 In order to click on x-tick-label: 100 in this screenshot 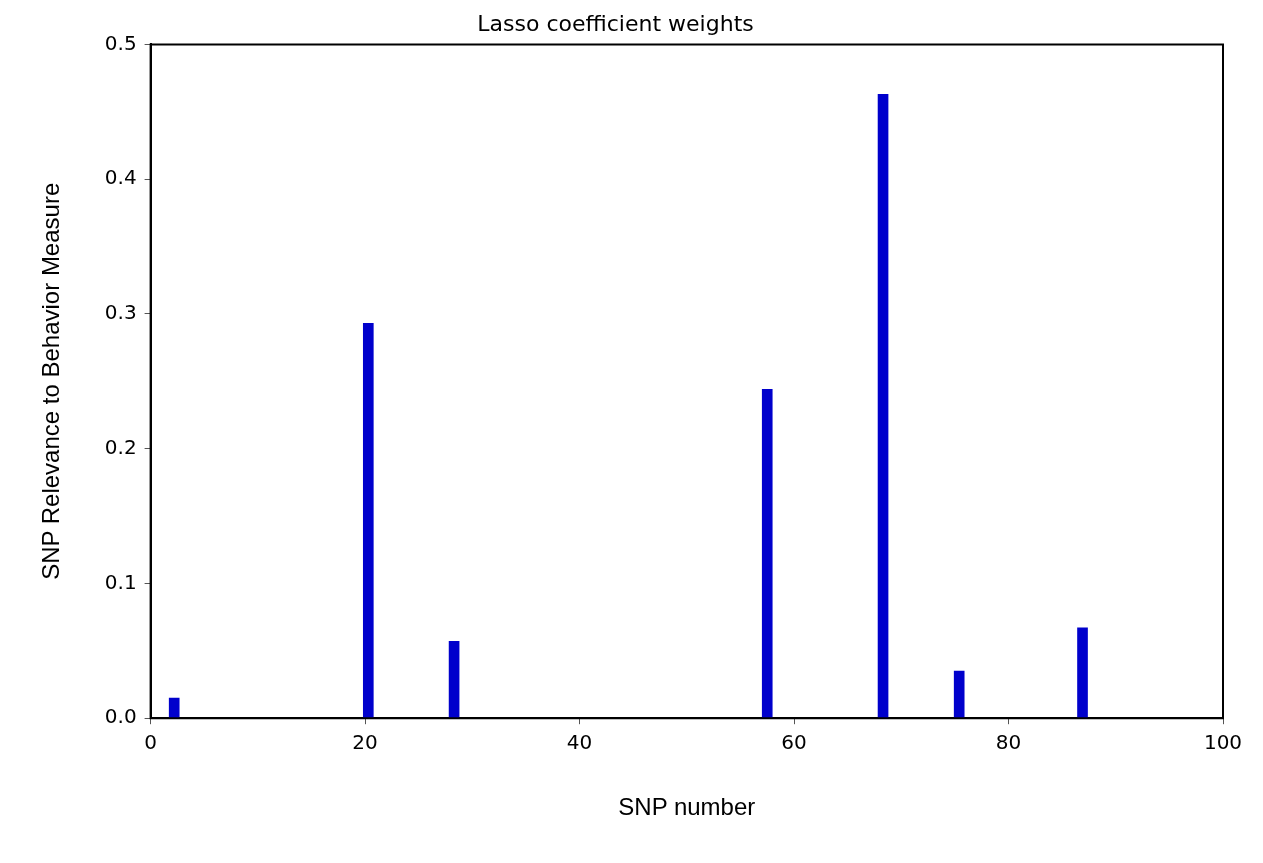, I will do `click(1223, 742)`.